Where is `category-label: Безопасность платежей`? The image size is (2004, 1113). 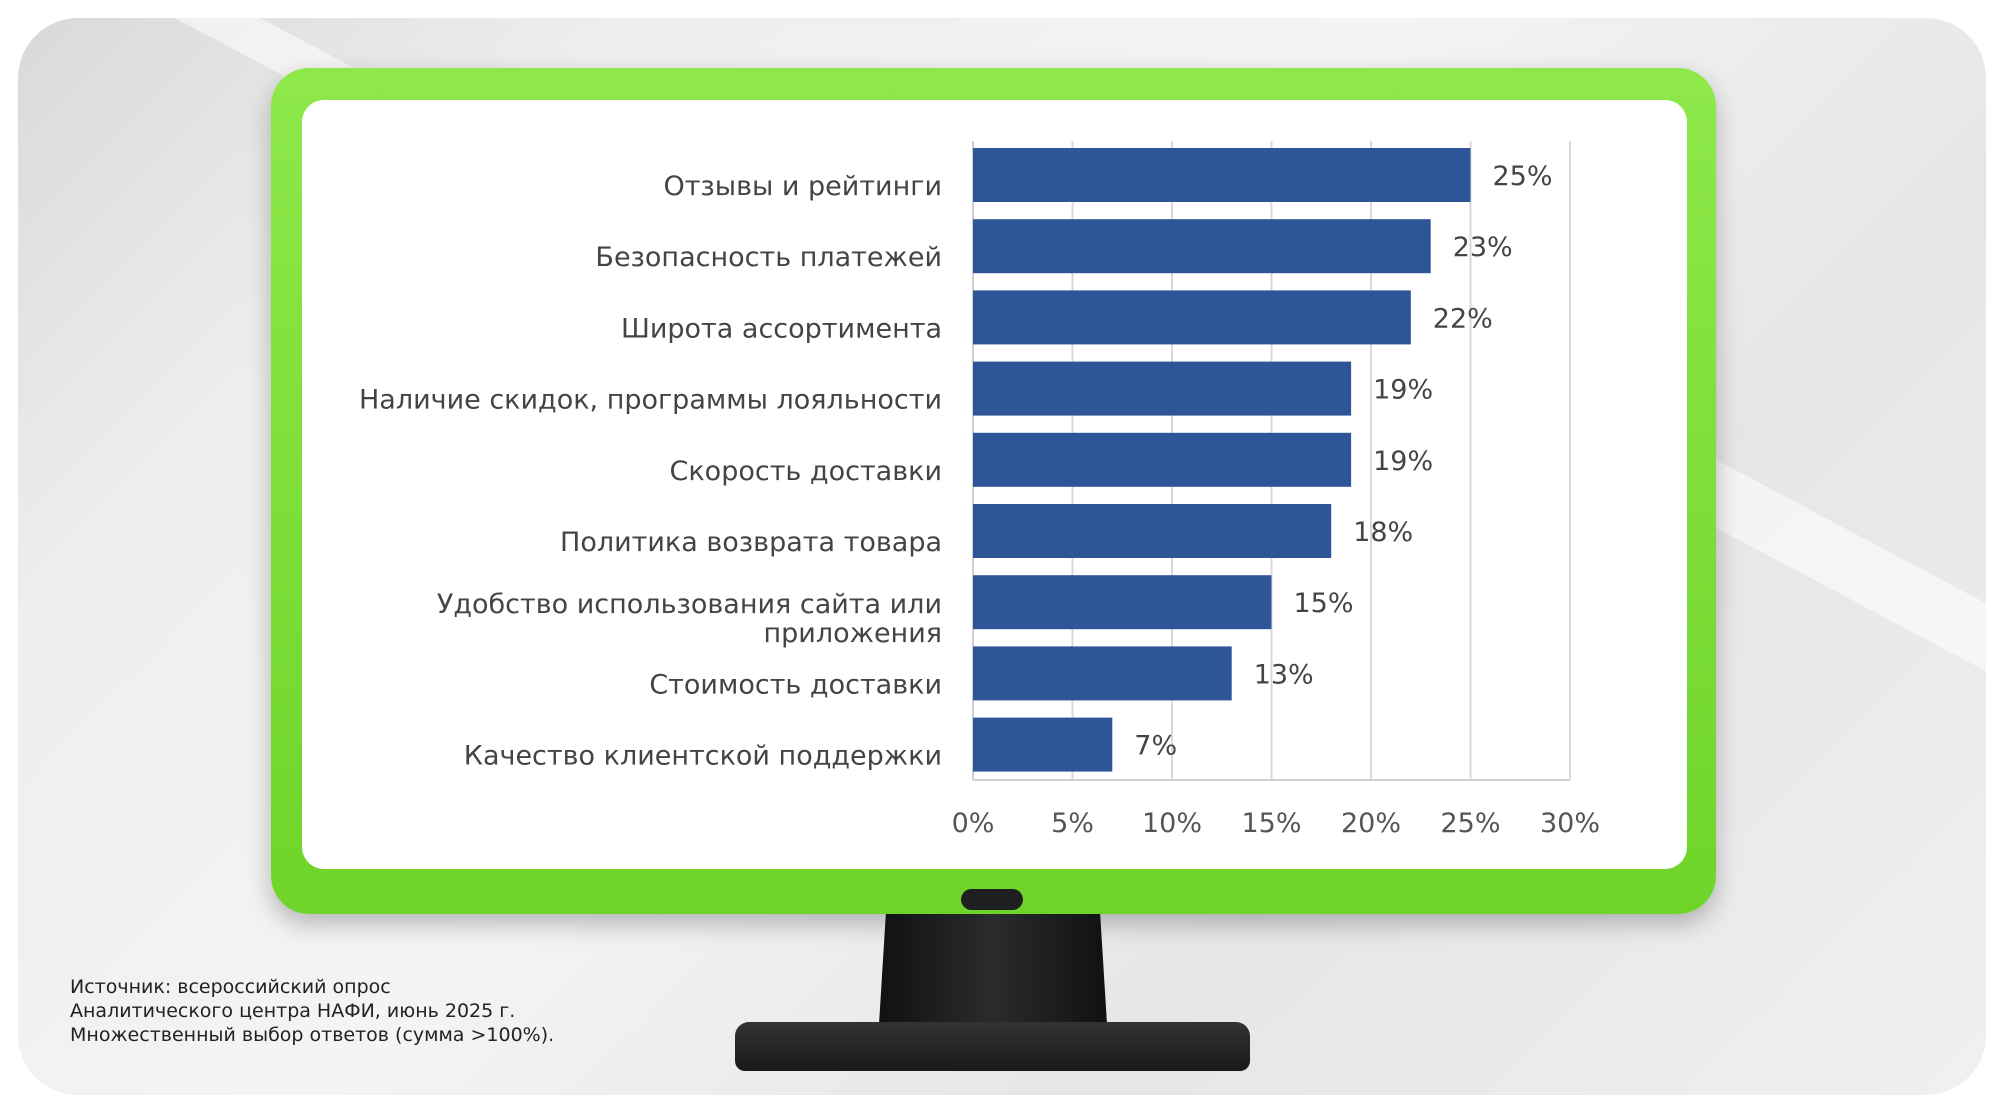 category-label: Безопасность платежей is located at coordinates (768, 257).